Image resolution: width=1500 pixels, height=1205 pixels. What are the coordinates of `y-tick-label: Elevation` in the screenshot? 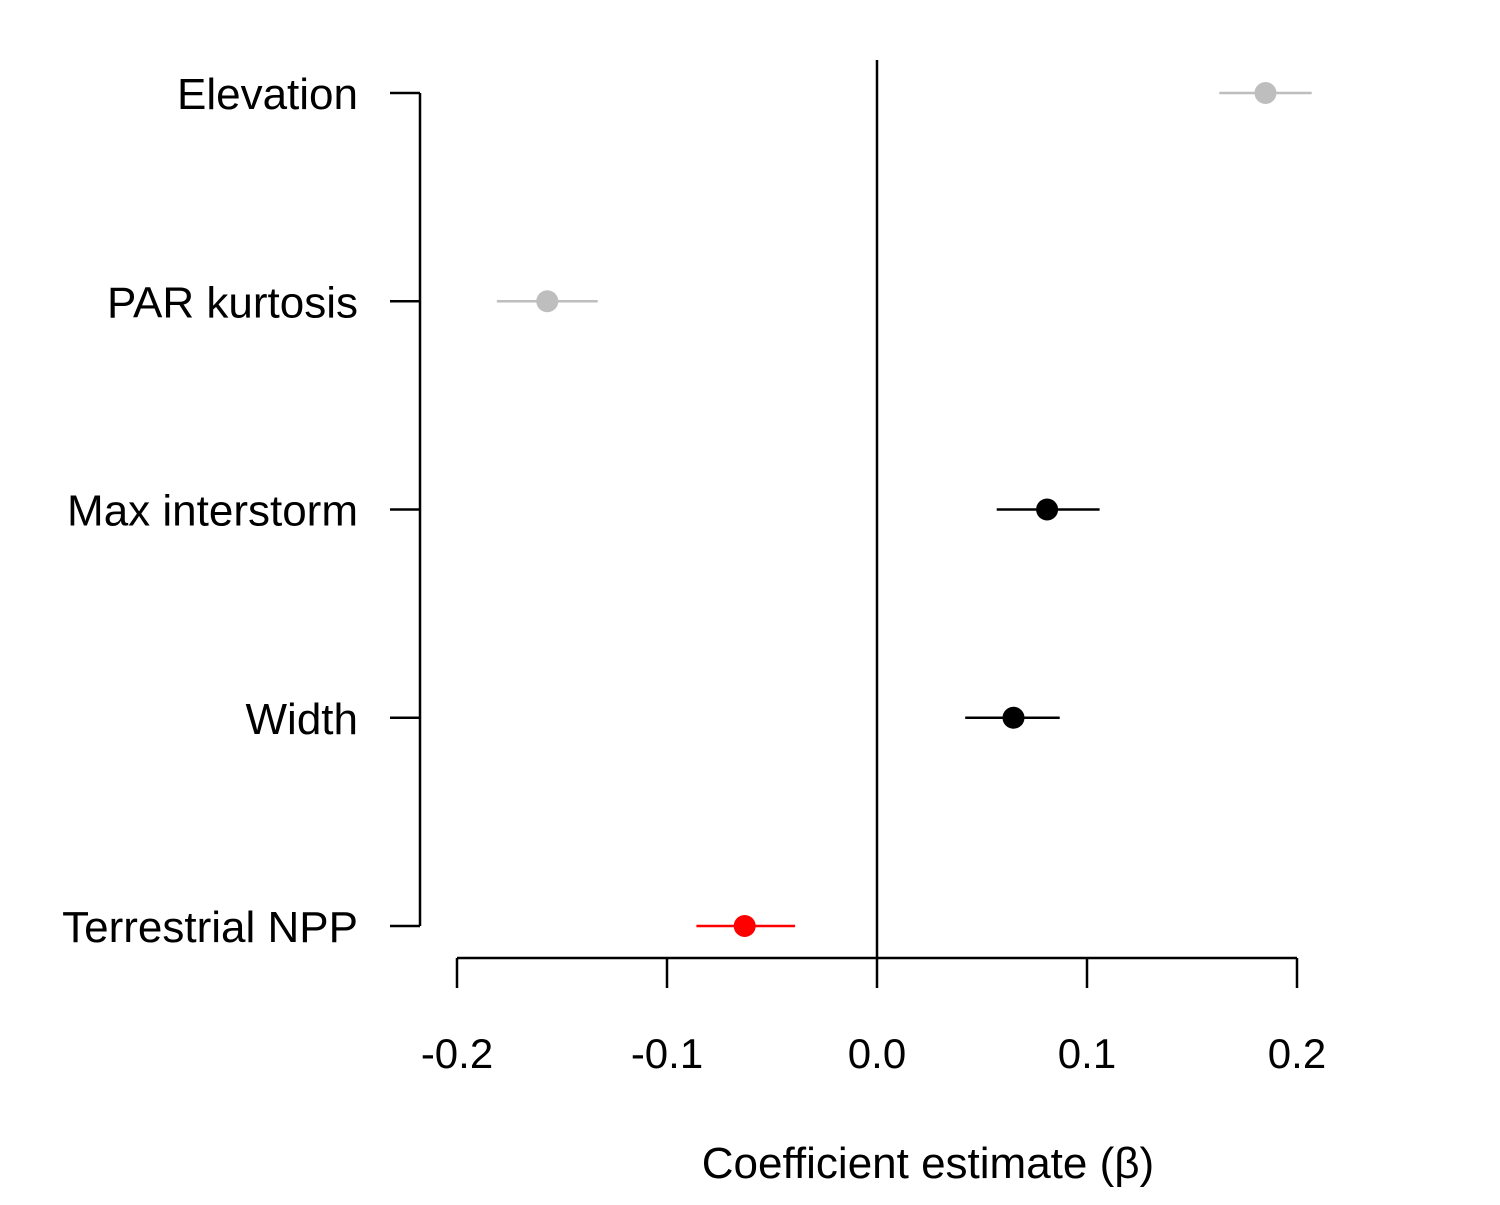 It's located at (267, 94).